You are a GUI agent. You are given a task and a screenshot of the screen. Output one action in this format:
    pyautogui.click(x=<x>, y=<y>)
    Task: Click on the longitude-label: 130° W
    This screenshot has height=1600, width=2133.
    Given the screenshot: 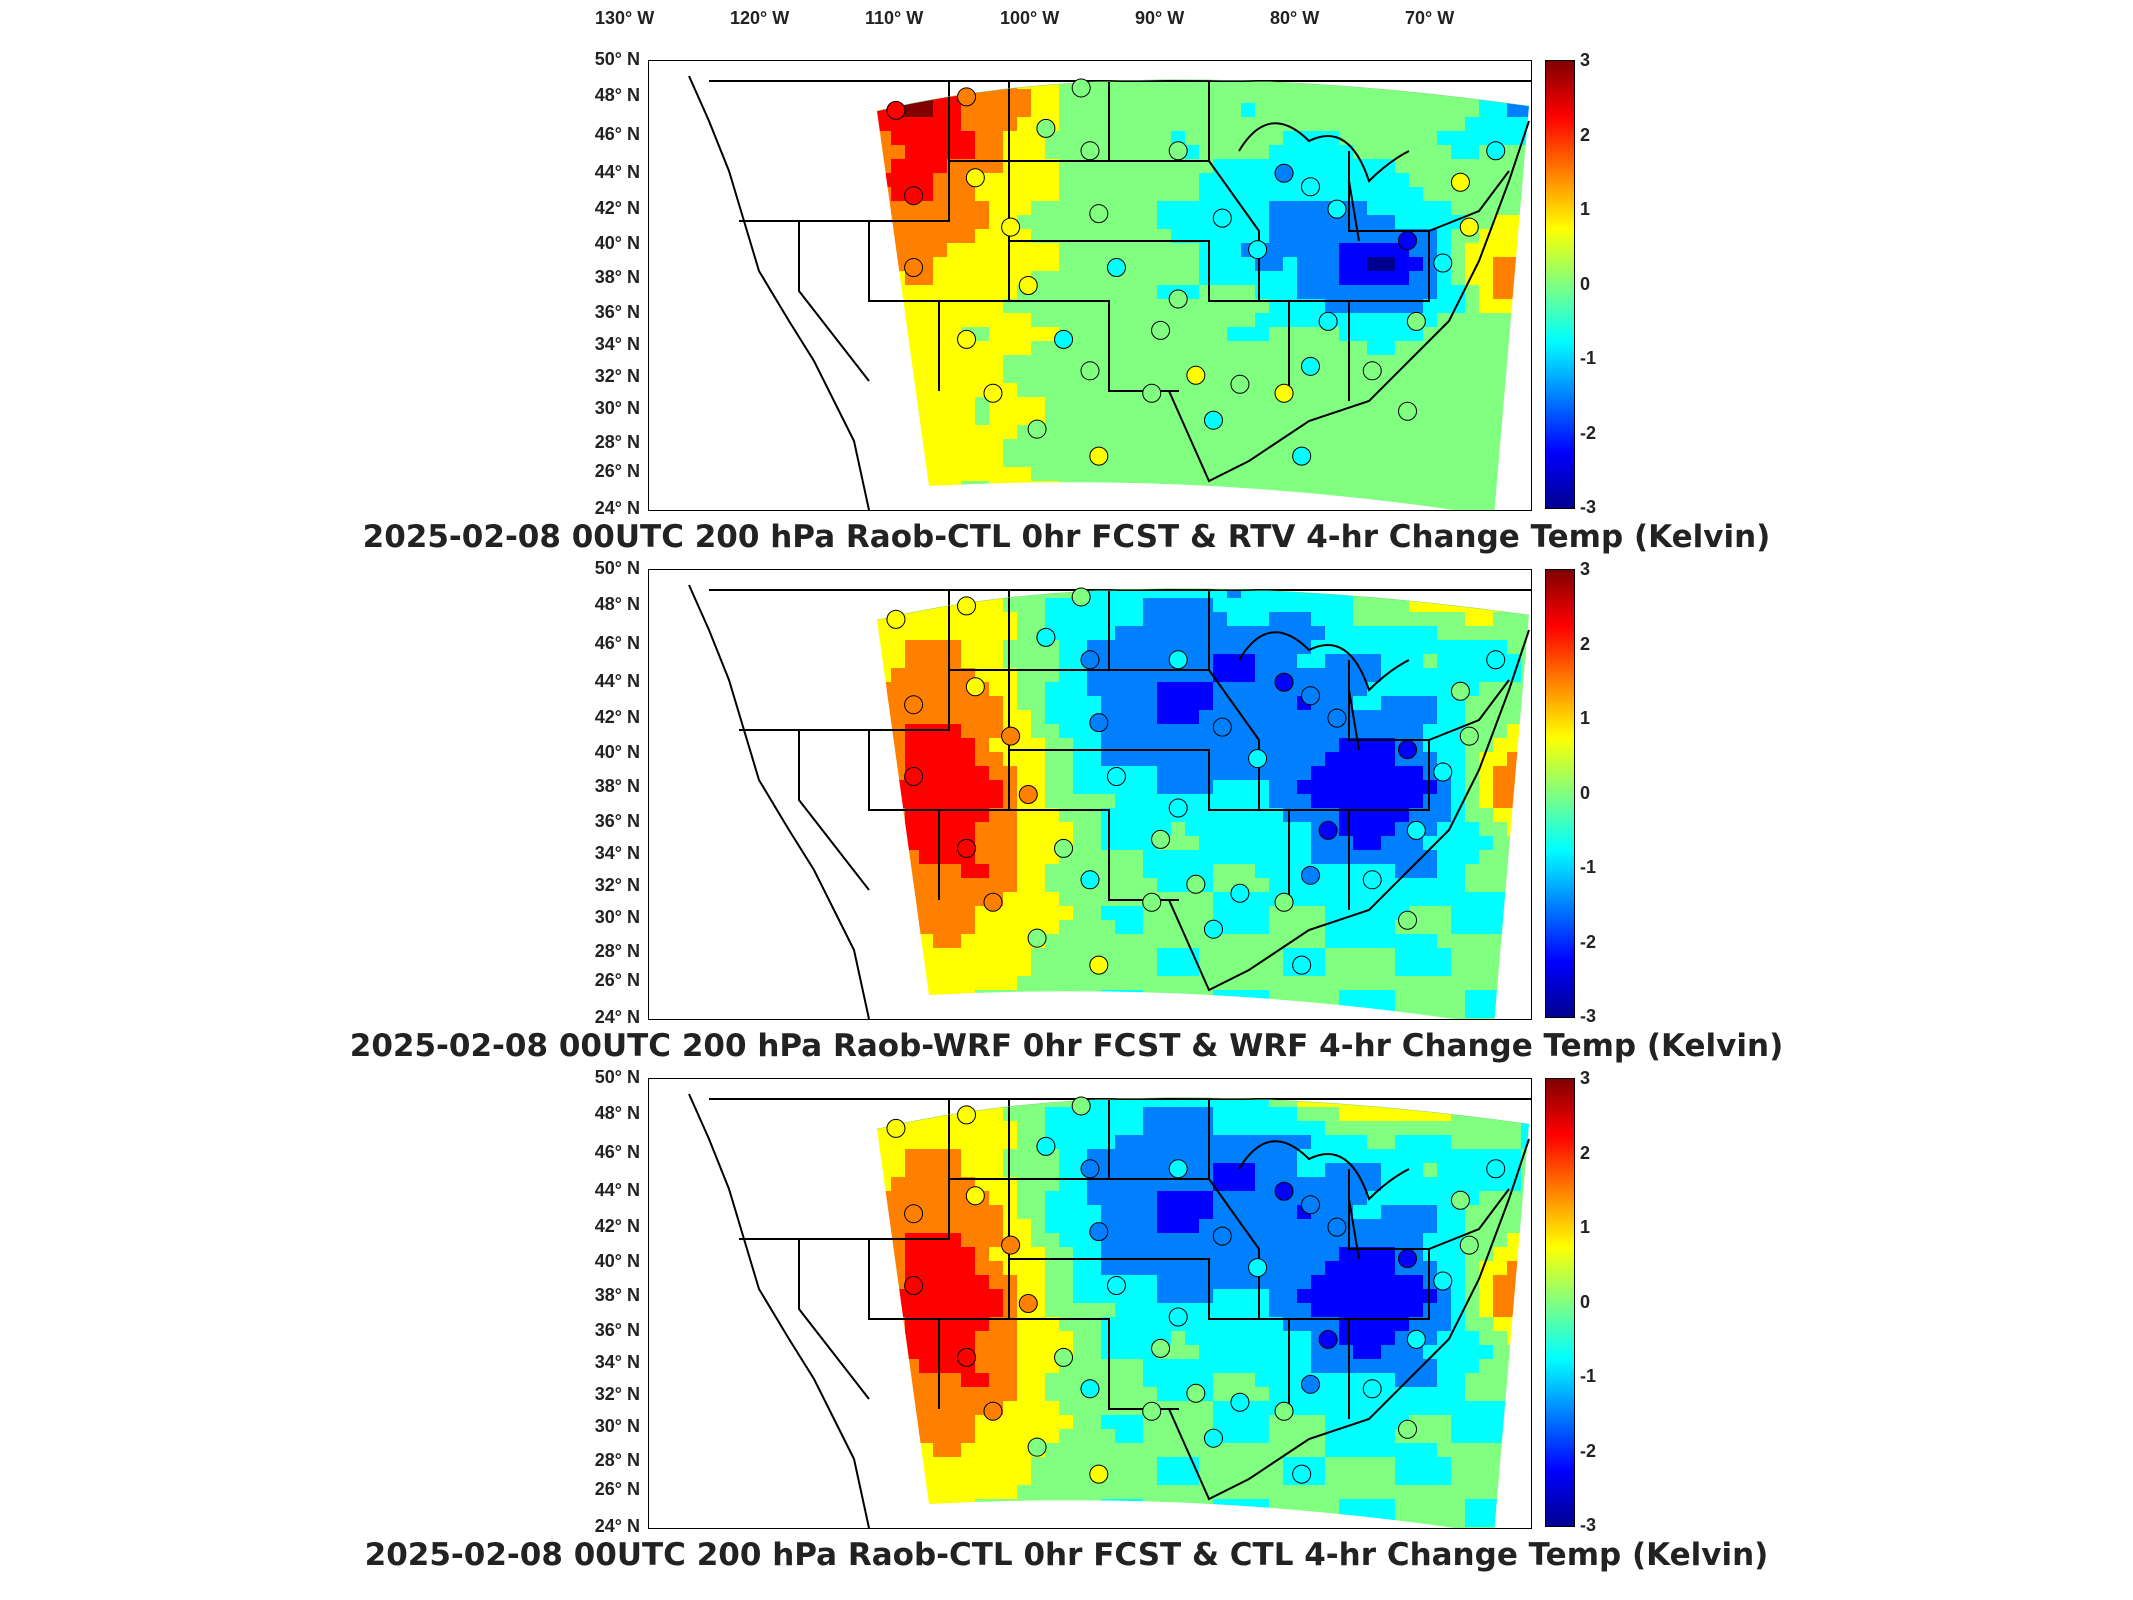 What is the action you would take?
    pyautogui.click(x=625, y=18)
    